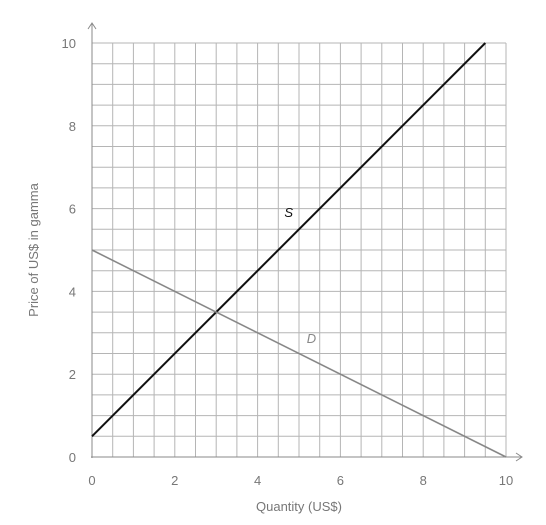  I want to click on y-tick-label: 10, so click(69, 43).